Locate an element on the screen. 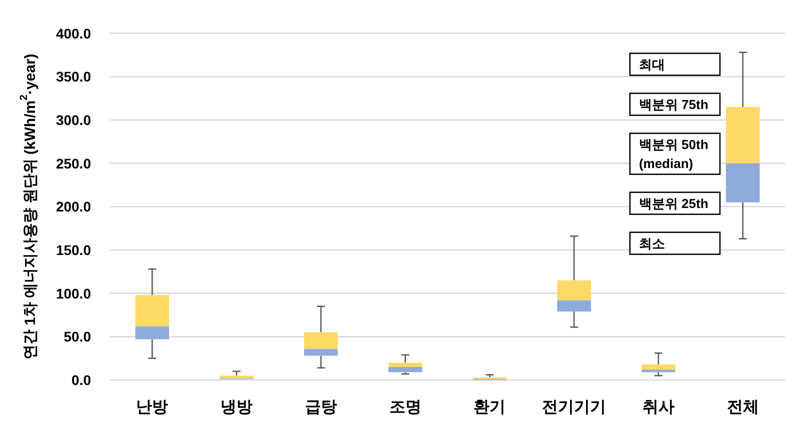 The width and height of the screenshot is (802, 429). y-tick-label: 250.0 is located at coordinates (74, 163).